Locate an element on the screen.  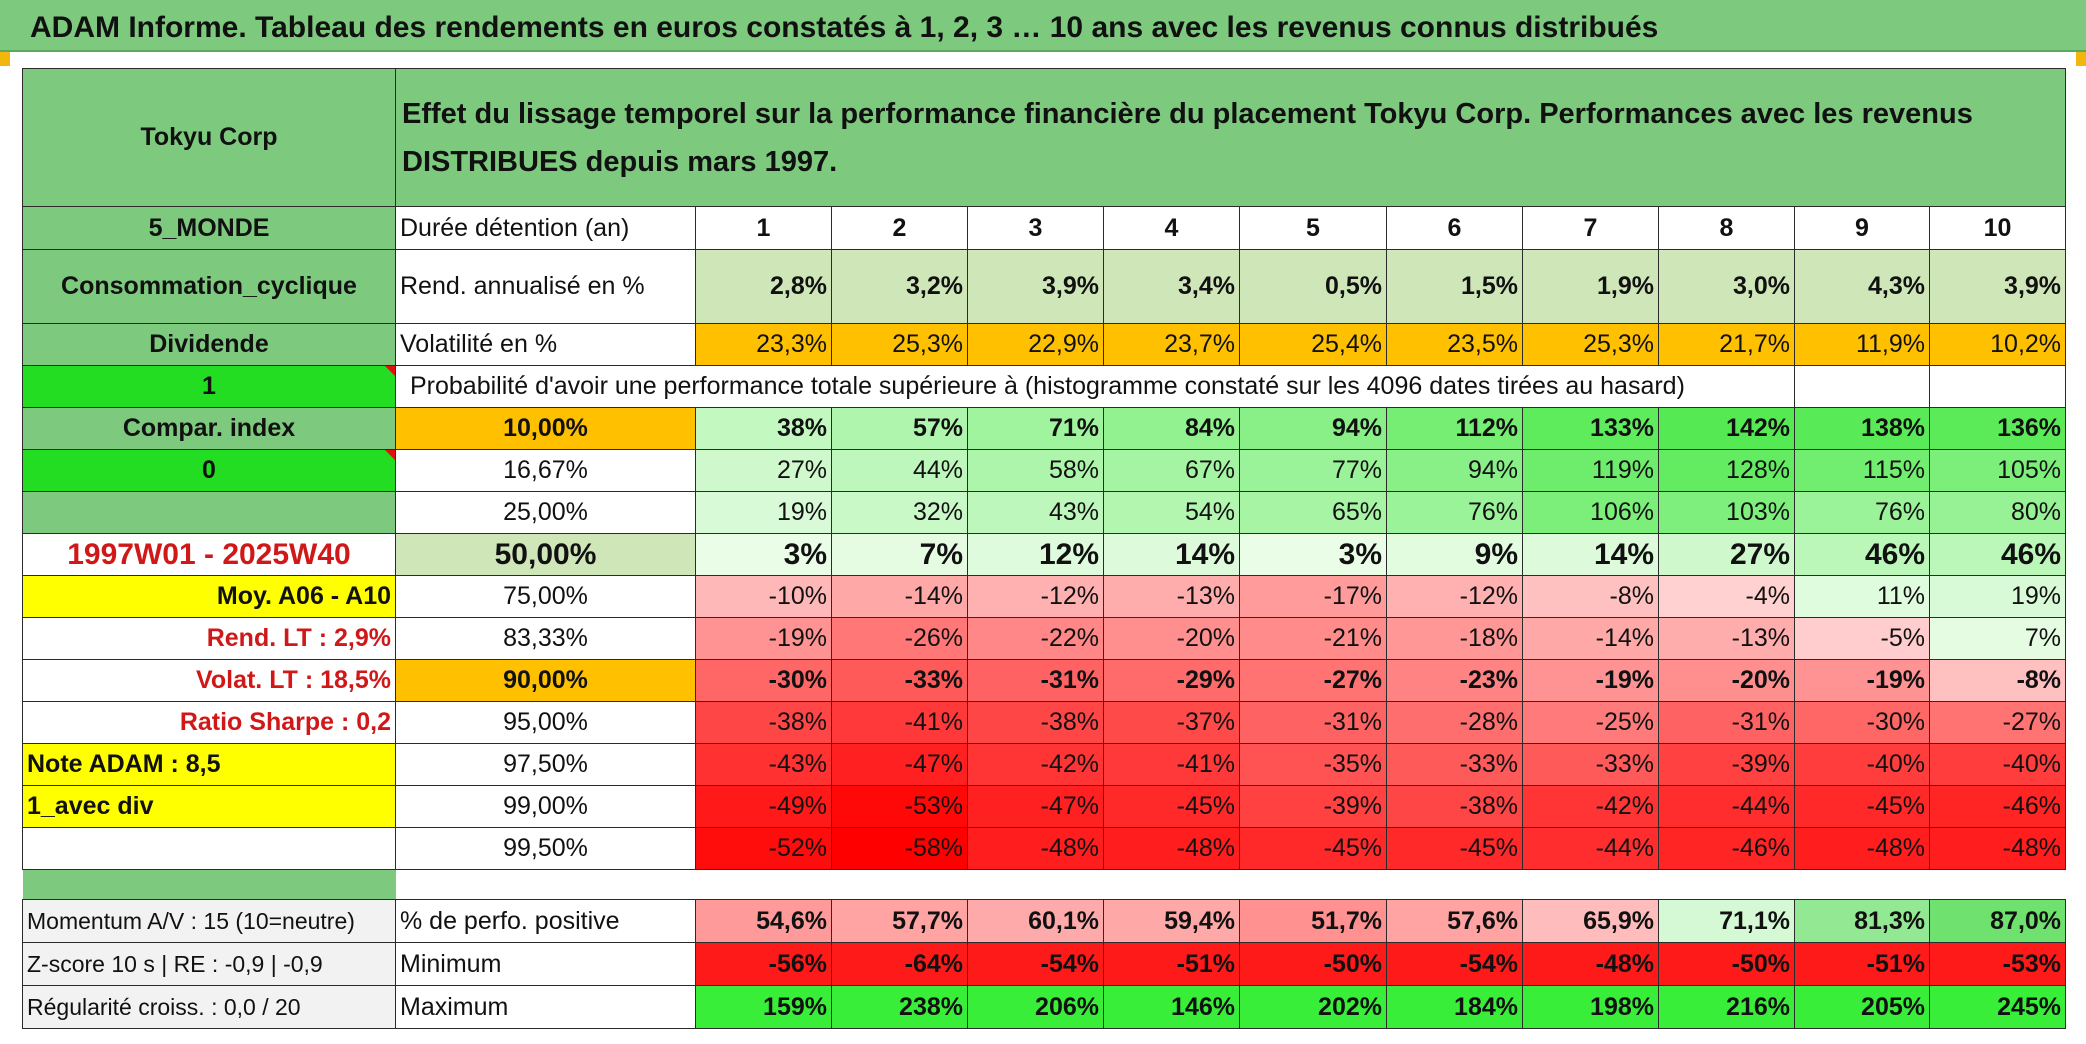
compar-index-label: Compar. index is located at coordinates (209, 428).